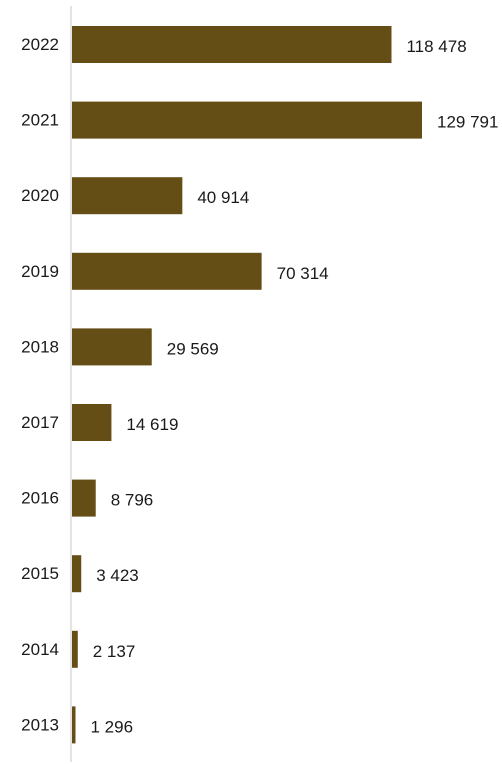 This screenshot has width=502, height=764. What do you see at coordinates (40, 120) in the screenshot?
I see `category-label-2021: 2021` at bounding box center [40, 120].